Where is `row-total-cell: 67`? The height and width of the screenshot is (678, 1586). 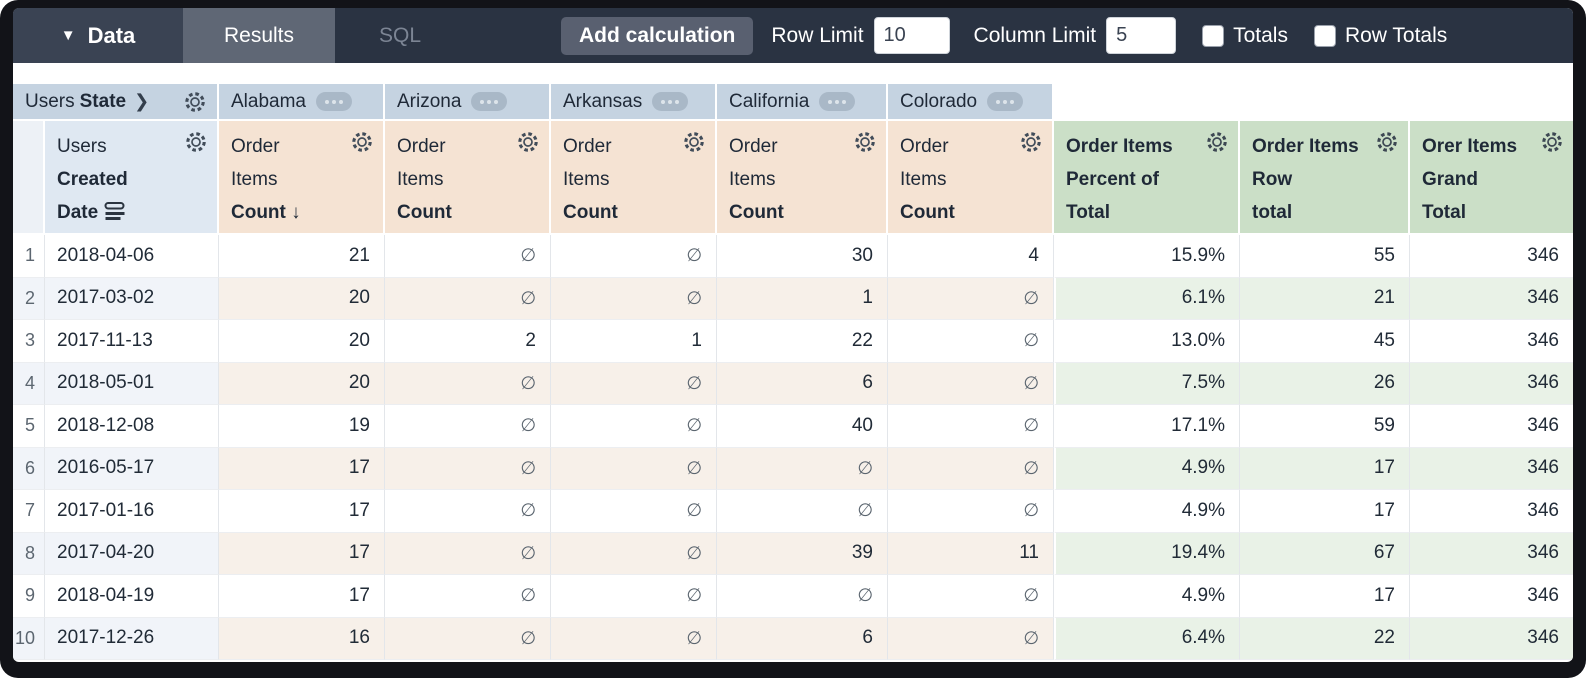
row-total-cell: 67 is located at coordinates (1325, 553).